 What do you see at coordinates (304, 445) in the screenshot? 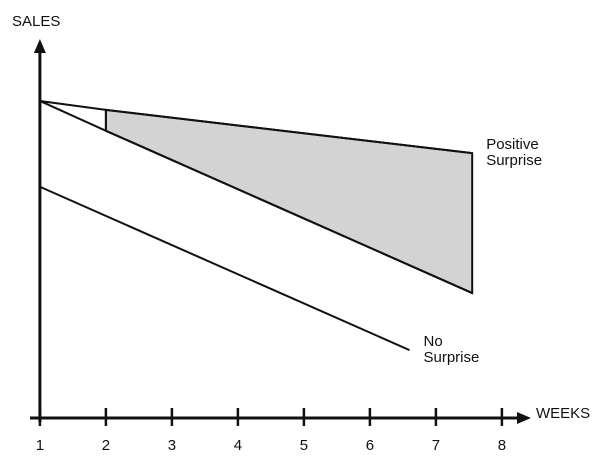
I see `x-tick-label: 5` at bounding box center [304, 445].